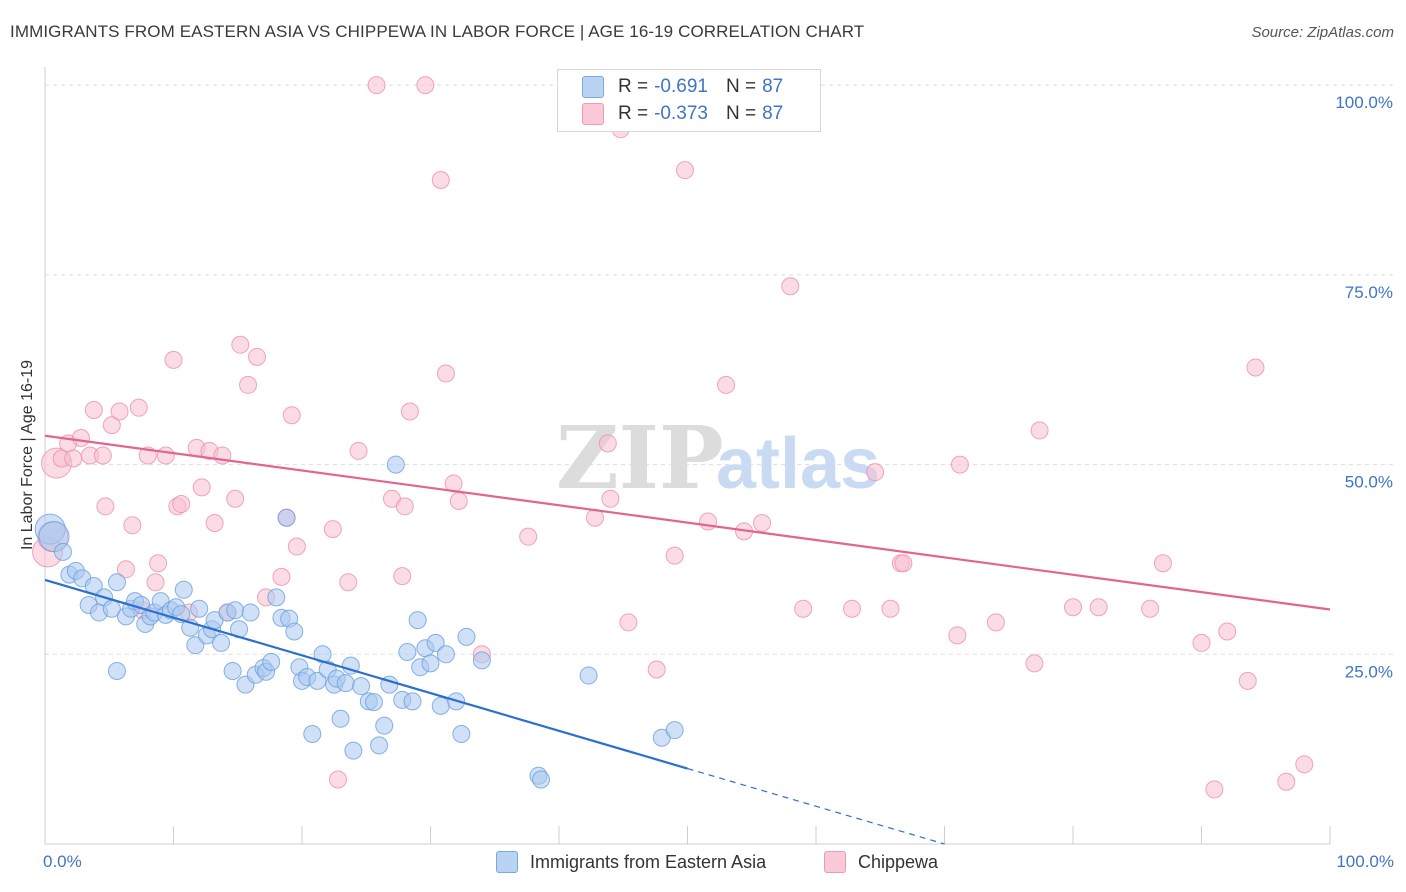 The width and height of the screenshot is (1406, 892). I want to click on legend-label-chippewa: Chippewa, so click(898, 861).